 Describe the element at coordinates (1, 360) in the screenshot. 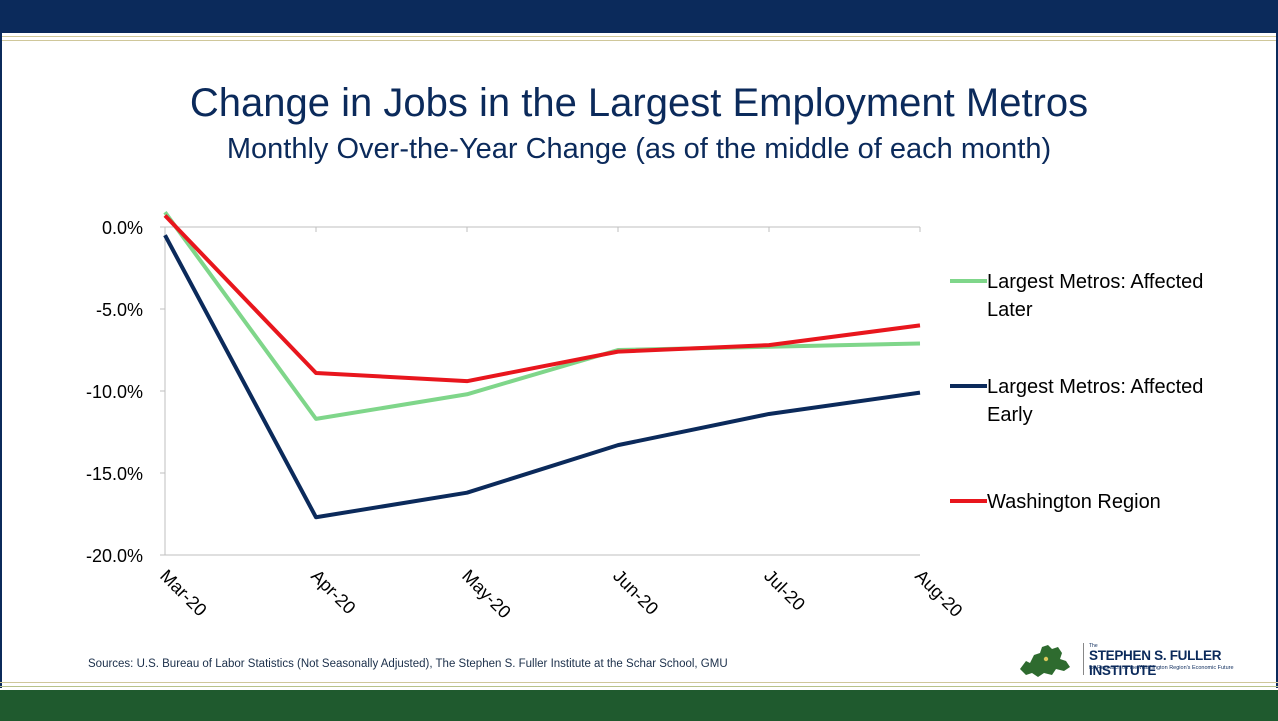

I see `slide-border-left` at that location.